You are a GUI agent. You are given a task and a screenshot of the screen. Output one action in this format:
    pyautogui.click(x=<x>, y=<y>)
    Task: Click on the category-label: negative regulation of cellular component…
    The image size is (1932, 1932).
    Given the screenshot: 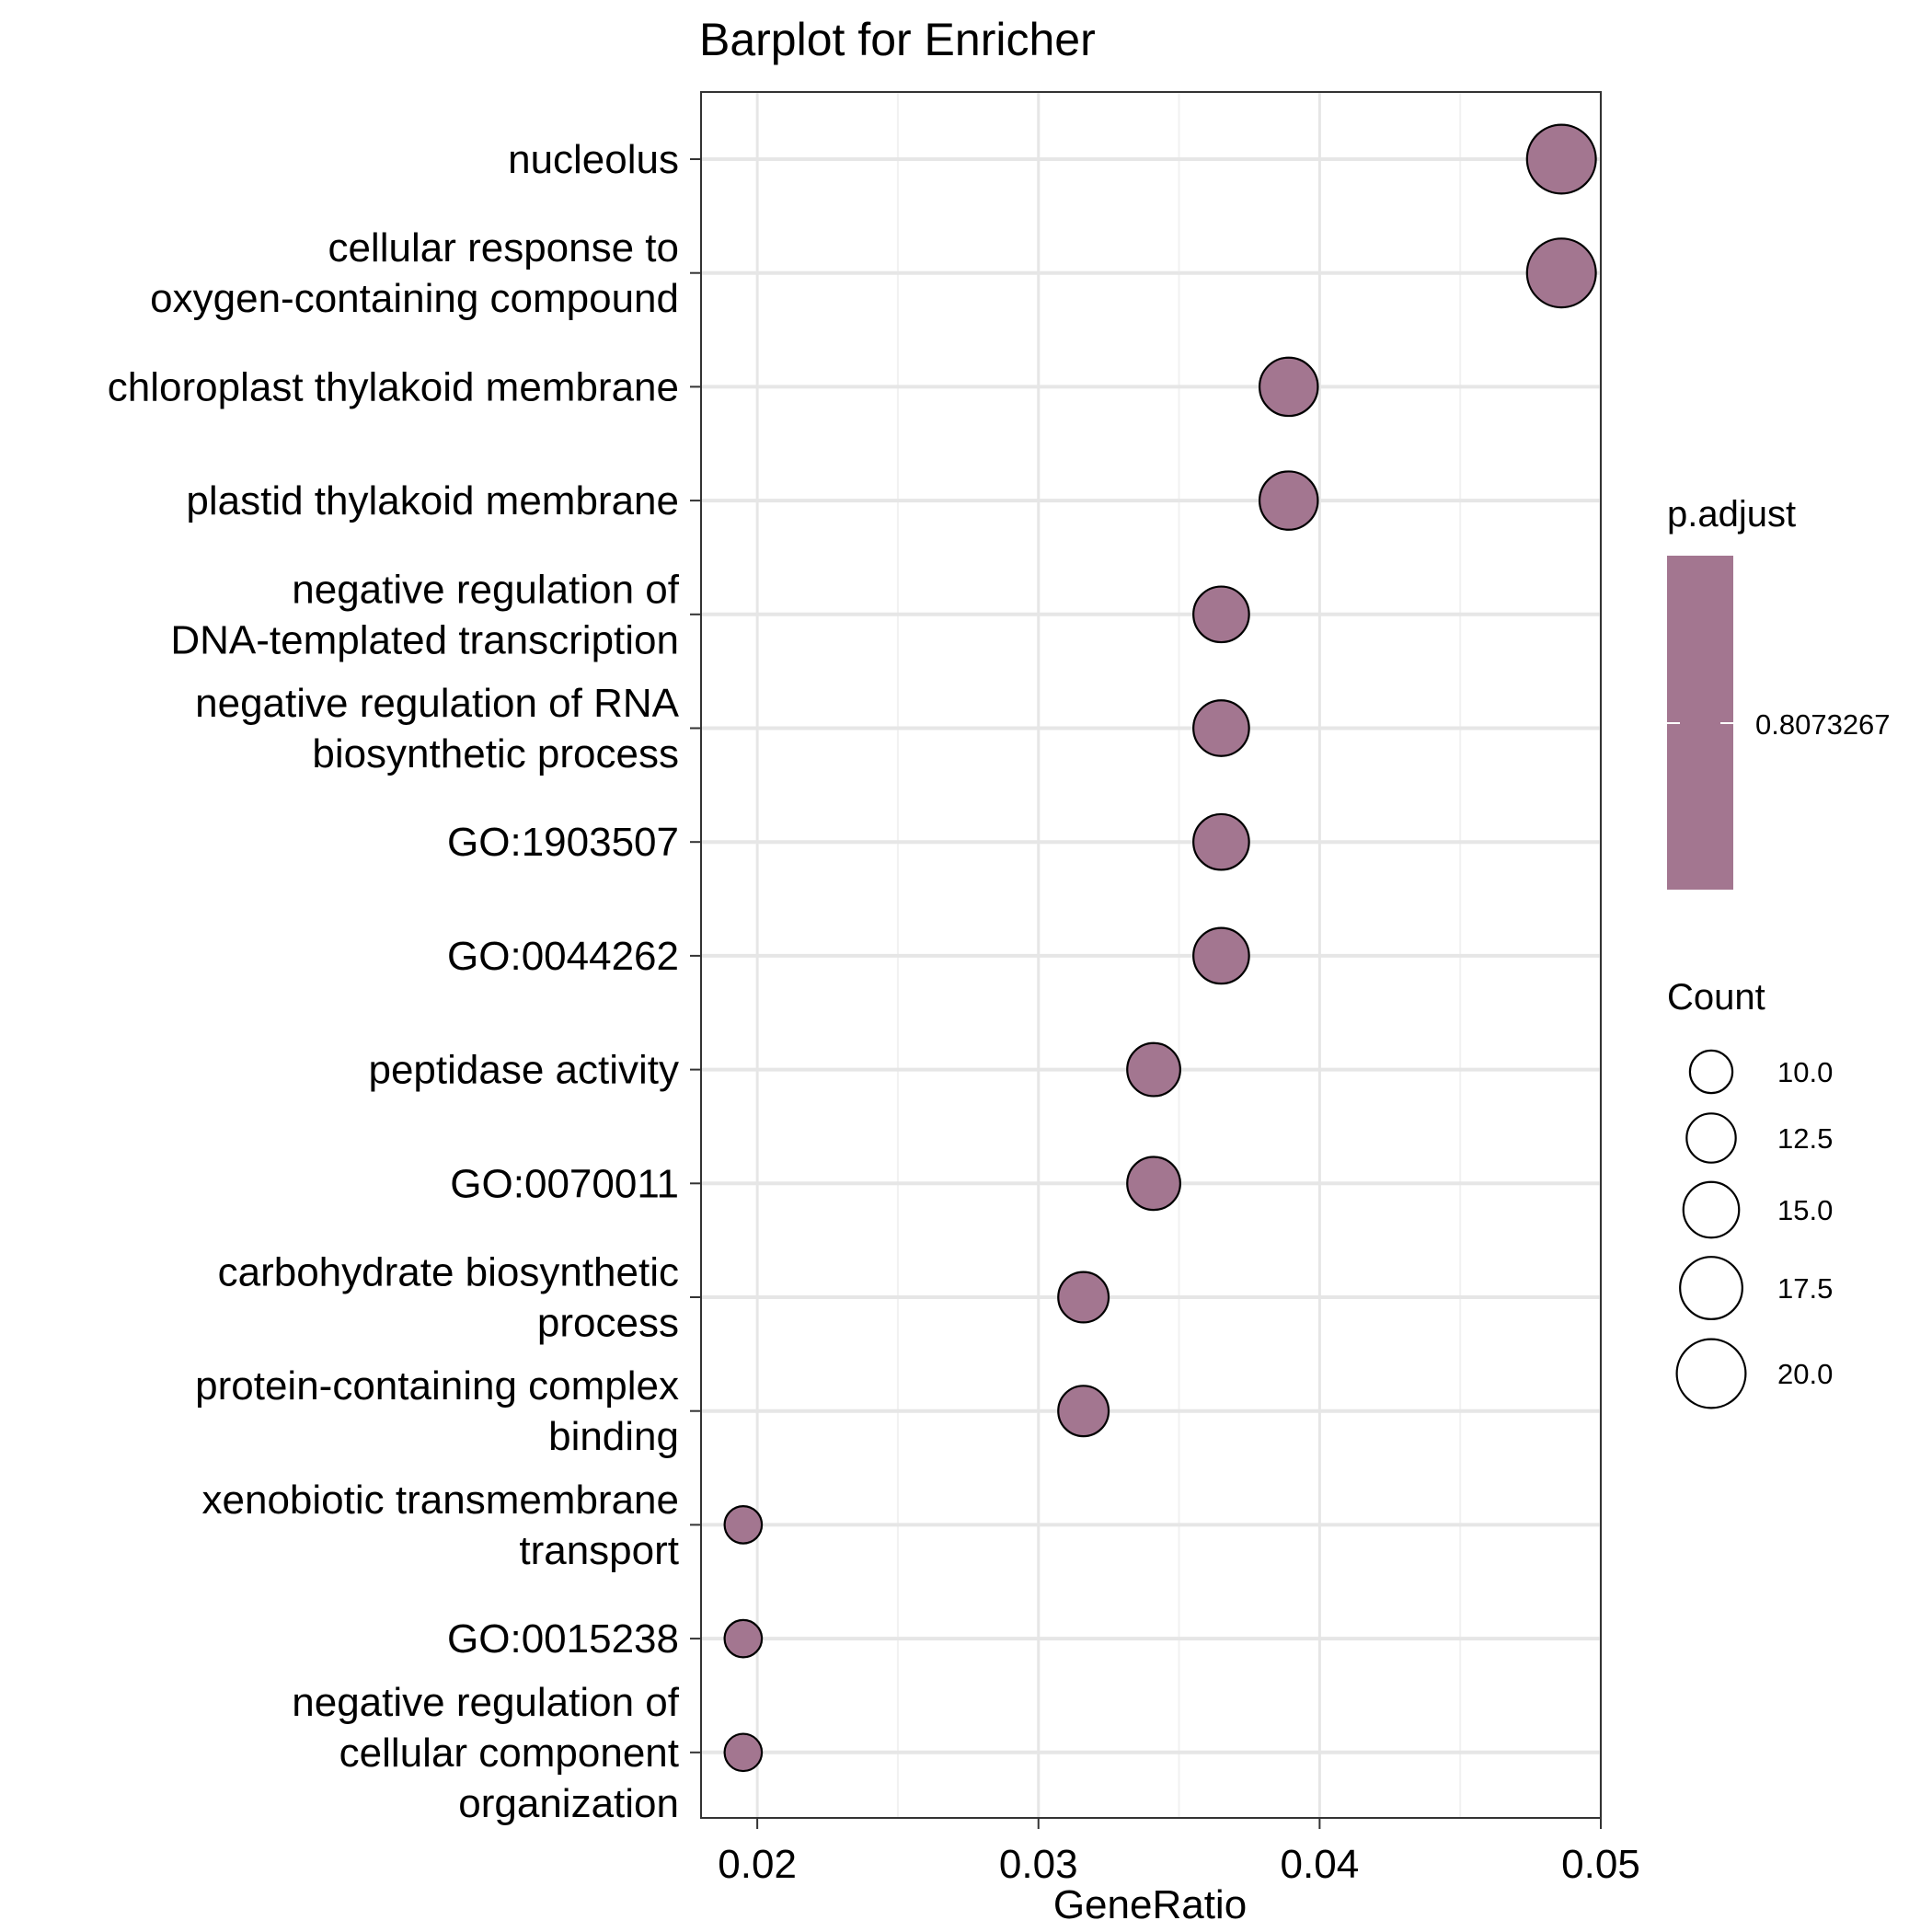 What is the action you would take?
    pyautogui.click(x=486, y=1753)
    